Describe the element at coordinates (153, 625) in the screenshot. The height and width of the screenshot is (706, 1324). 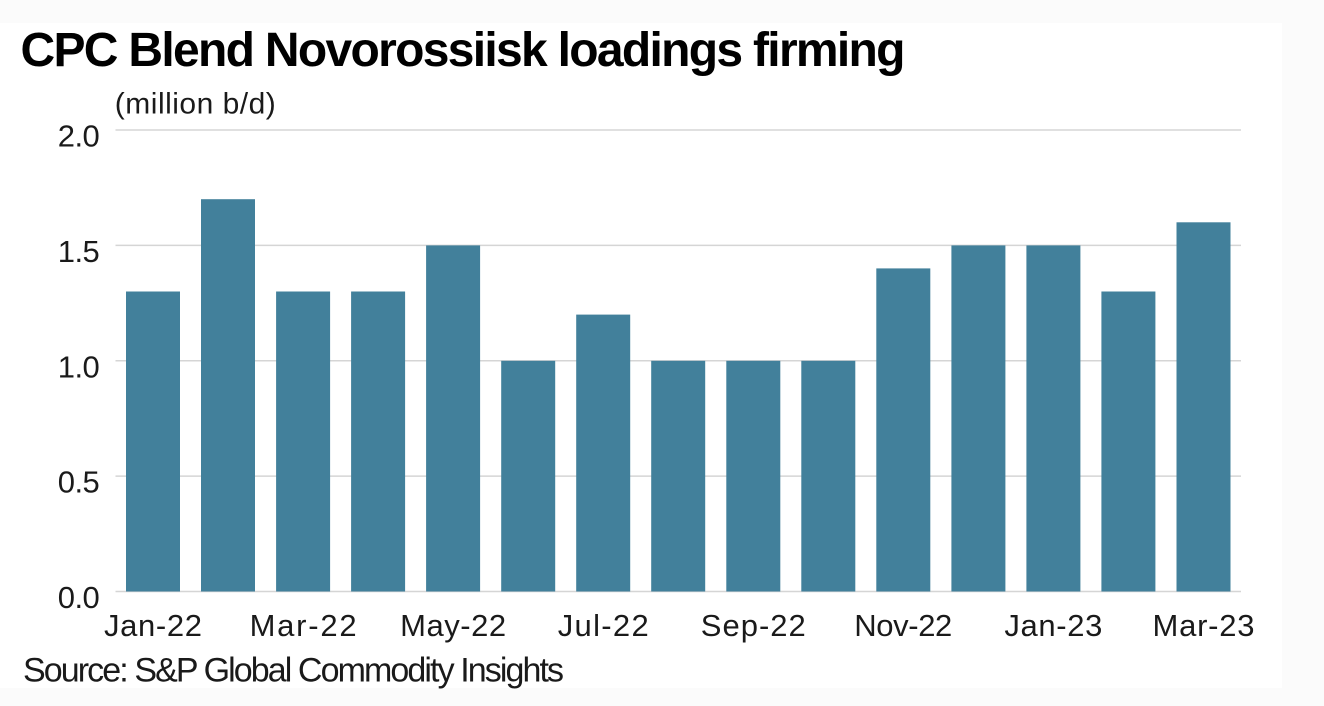
I see `svg-text: Jan-22` at that location.